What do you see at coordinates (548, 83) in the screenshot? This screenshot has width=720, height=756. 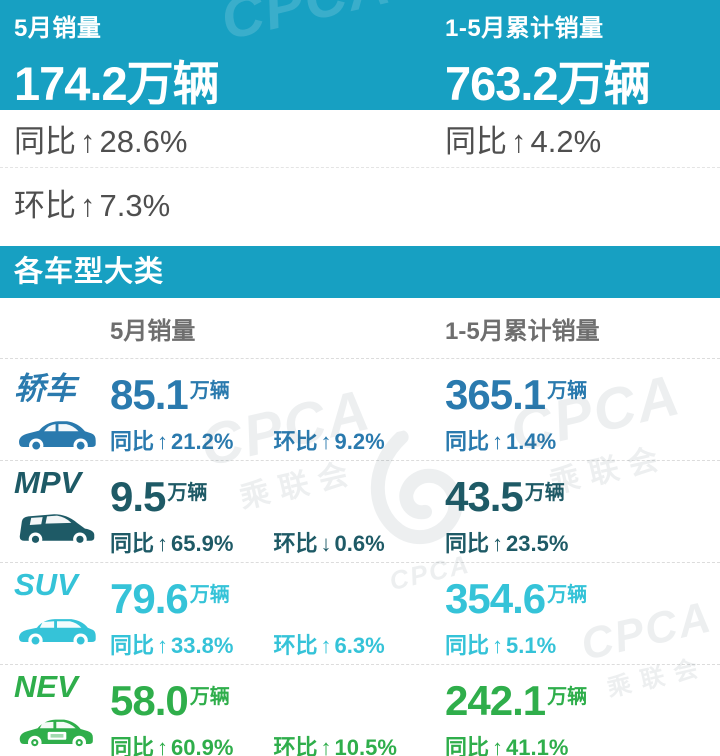 I see `cumulative-sales-value: 763.2万辆` at bounding box center [548, 83].